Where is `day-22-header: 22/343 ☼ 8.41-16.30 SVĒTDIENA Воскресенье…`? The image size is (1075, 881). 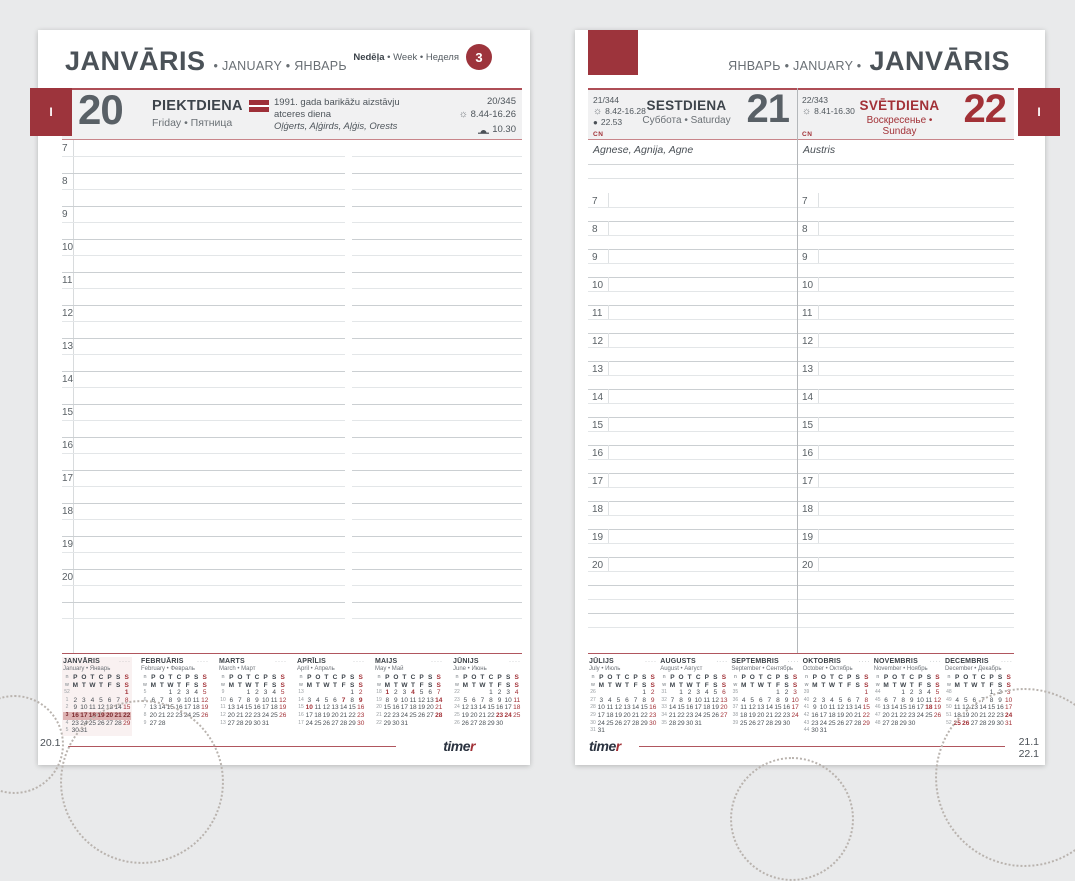 day-22-header: 22/343 ☼ 8.41-16.30 SVĒTDIENA Воскресенье… is located at coordinates (905, 113).